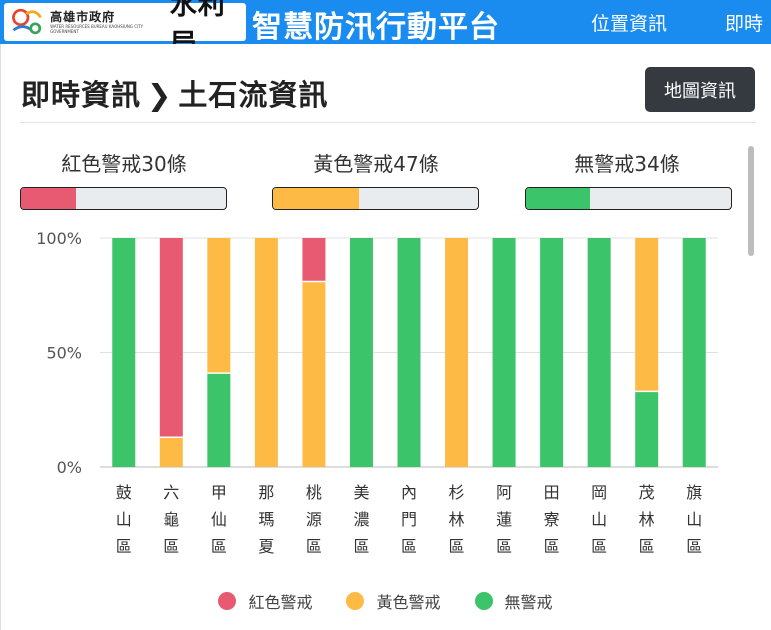 This screenshot has height=630, width=771. What do you see at coordinates (700, 89) in the screenshot?
I see `map-info-button: 地圖資訊` at bounding box center [700, 89].